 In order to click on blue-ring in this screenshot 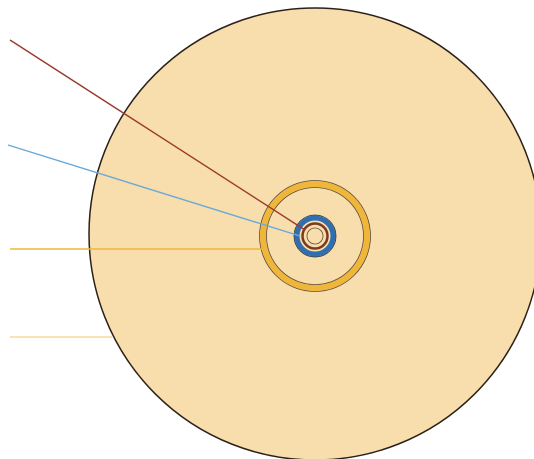, I will do `click(315, 236)`.